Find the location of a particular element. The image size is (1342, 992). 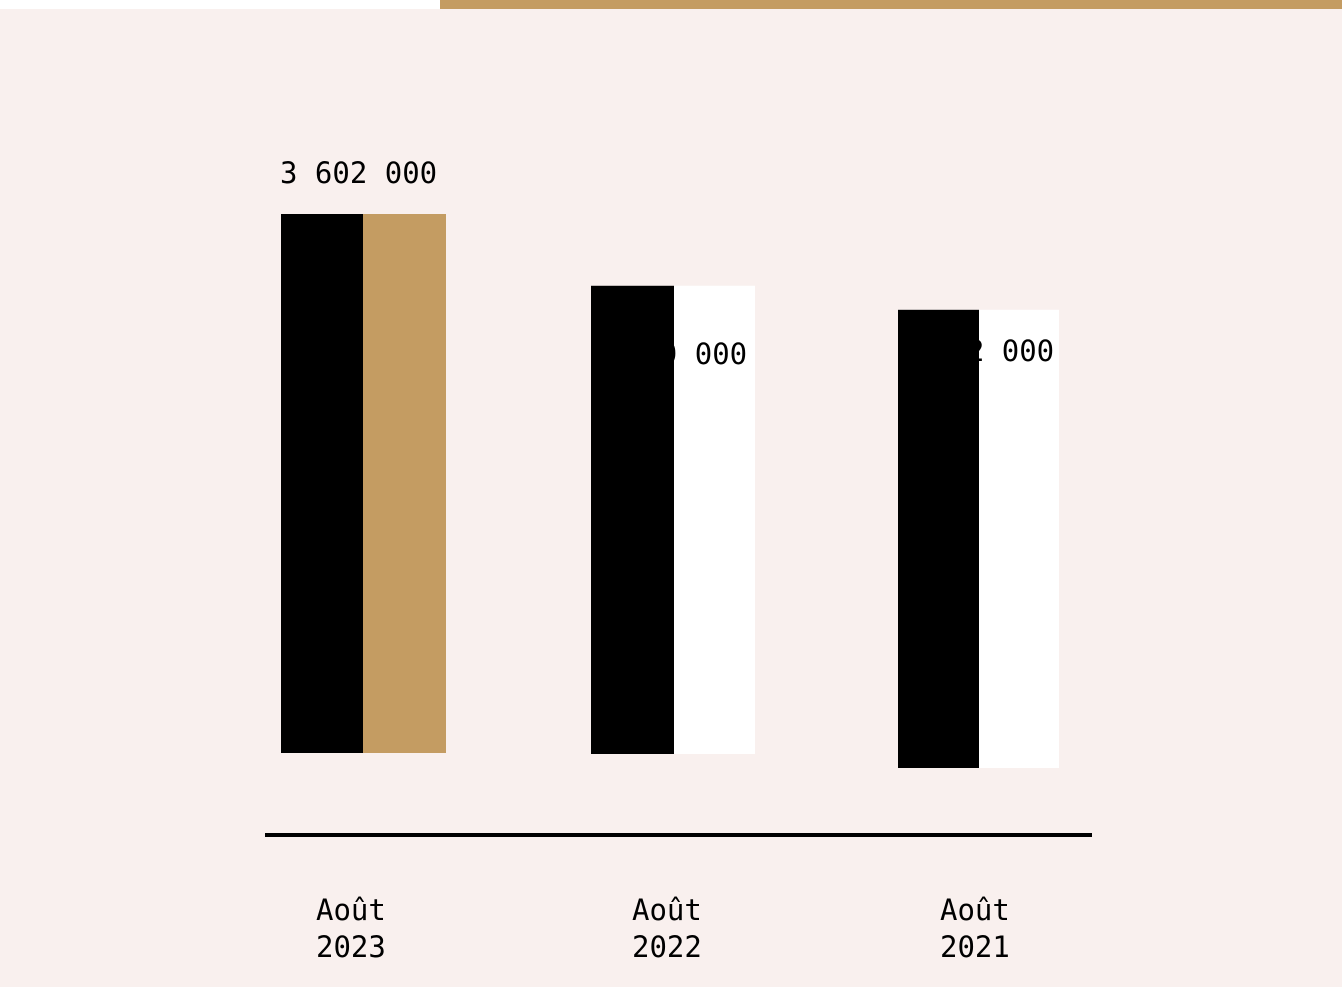

x-tick-label-2-line-1: 2021 is located at coordinates (975, 947).